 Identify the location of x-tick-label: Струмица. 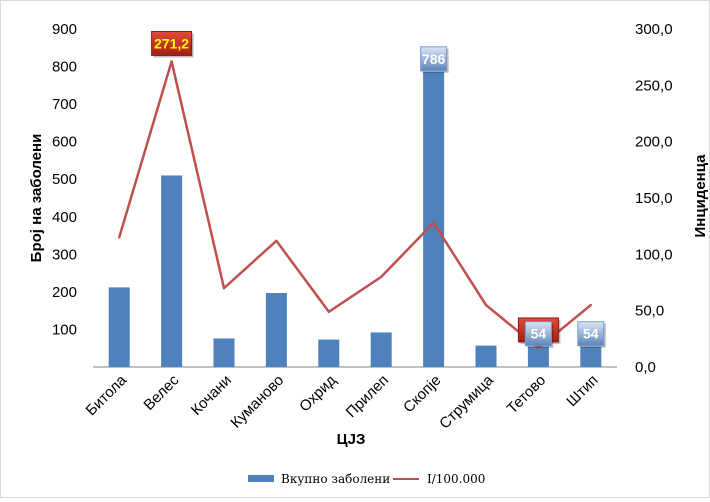
(466, 401).